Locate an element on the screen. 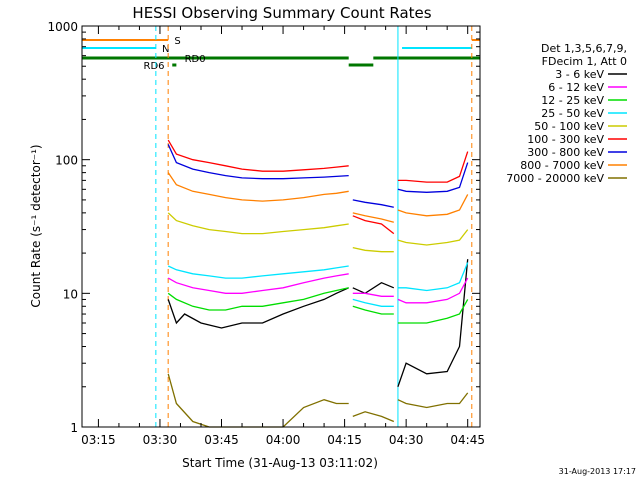 The width and height of the screenshot is (640, 480). x-tick-label: 04:00 is located at coordinates (283, 440).